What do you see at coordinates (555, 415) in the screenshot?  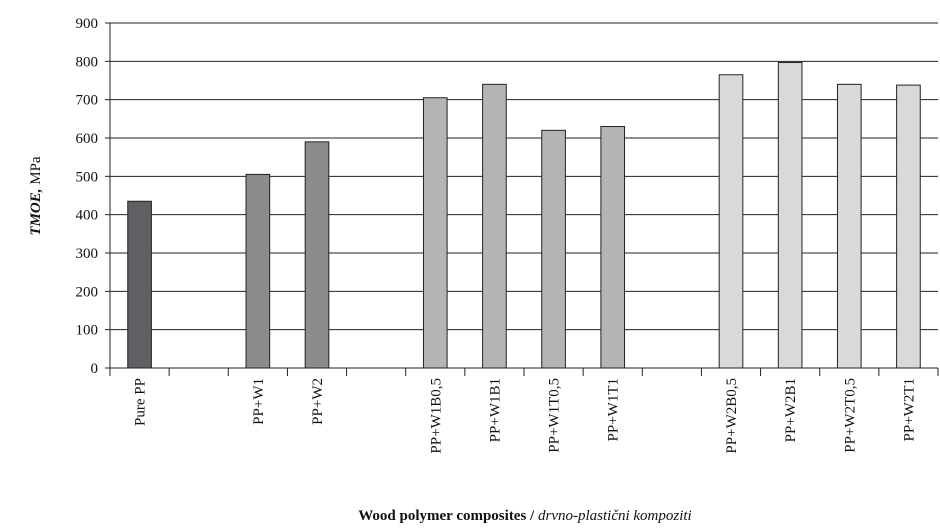 I see `x-tick-label: PP+W1T0,5` at bounding box center [555, 415].